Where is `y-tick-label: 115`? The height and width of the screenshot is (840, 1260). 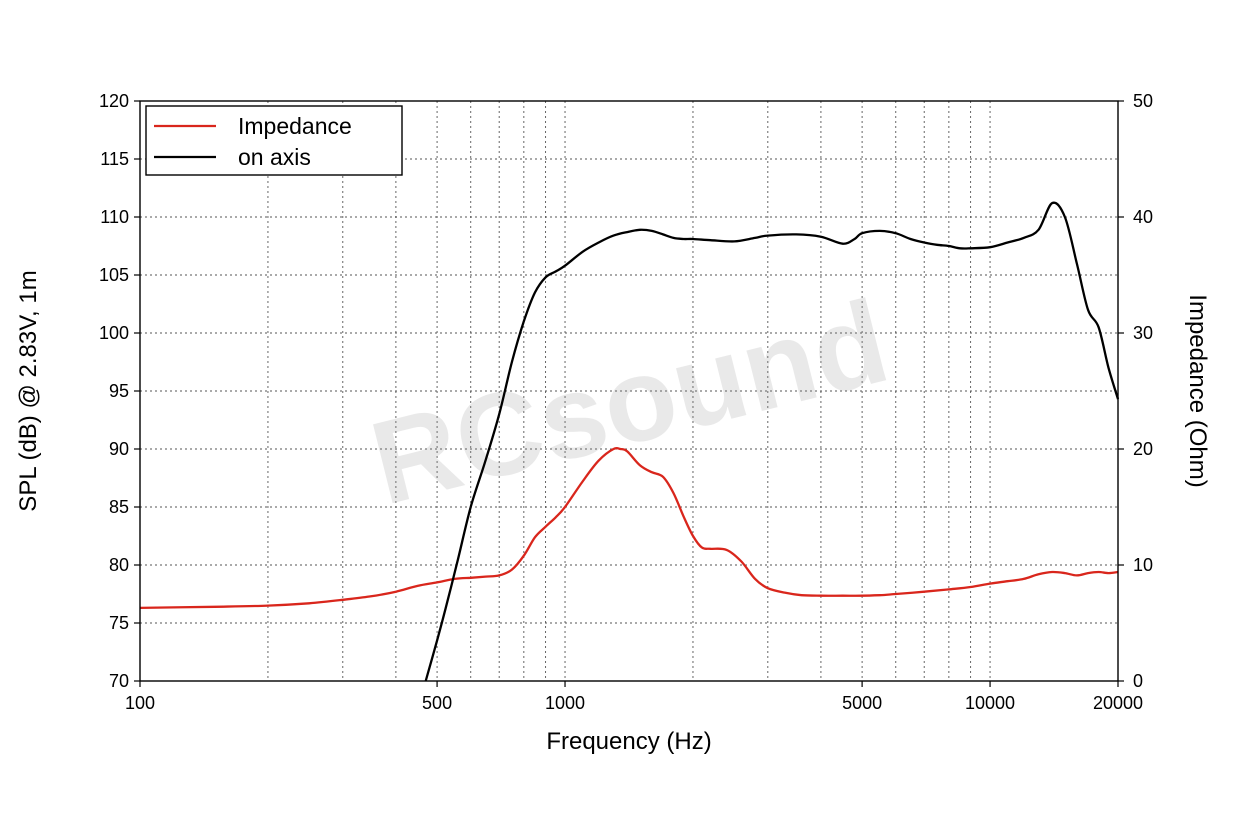 y-tick-label: 115 is located at coordinates (114, 159).